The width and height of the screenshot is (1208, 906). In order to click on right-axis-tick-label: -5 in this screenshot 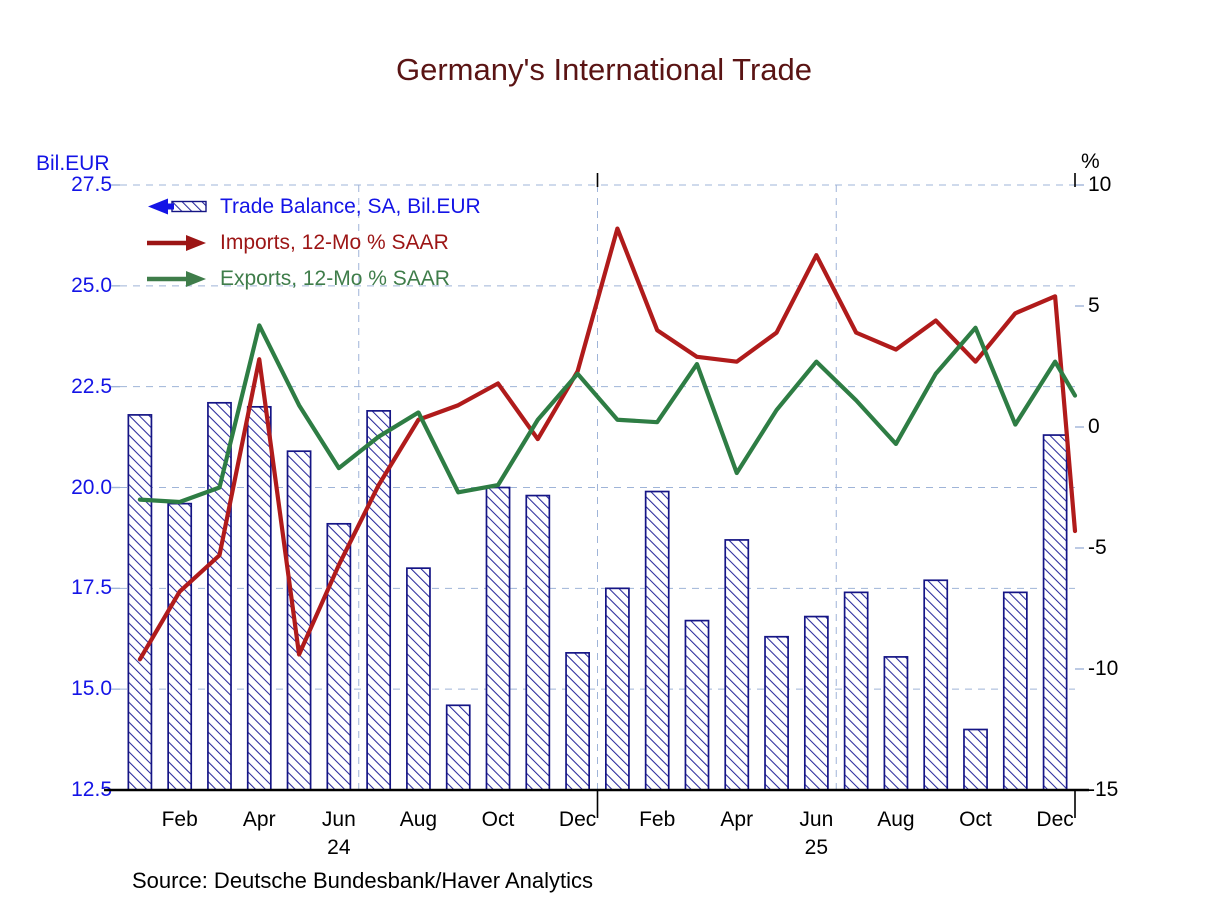, I will do `click(1097, 547)`.